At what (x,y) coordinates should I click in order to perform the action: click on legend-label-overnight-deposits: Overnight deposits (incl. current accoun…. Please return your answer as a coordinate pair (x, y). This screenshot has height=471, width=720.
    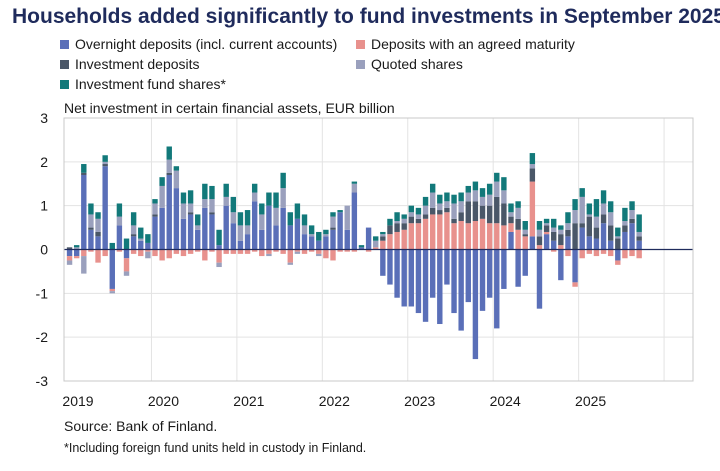
    Looking at the image, I should click on (206, 44).